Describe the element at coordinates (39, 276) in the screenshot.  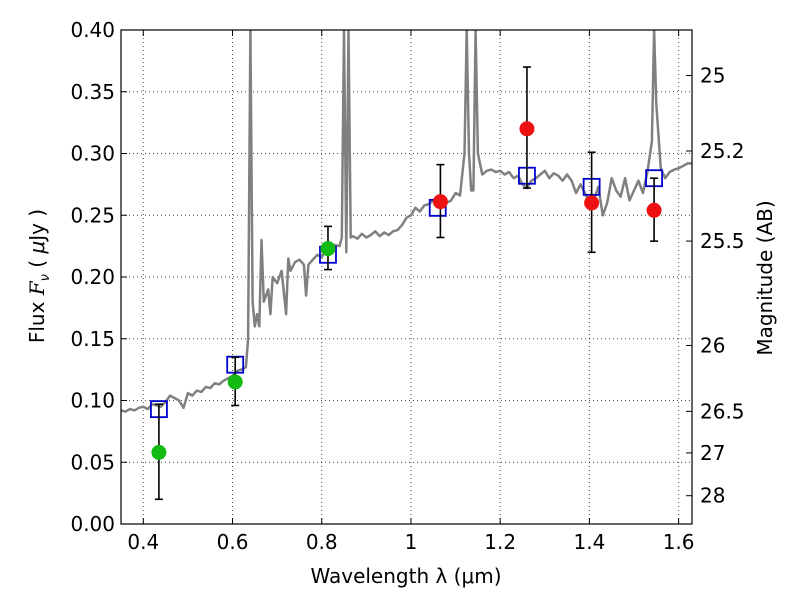
I see `y-axis-label: Flux Fν ( μJy )` at that location.